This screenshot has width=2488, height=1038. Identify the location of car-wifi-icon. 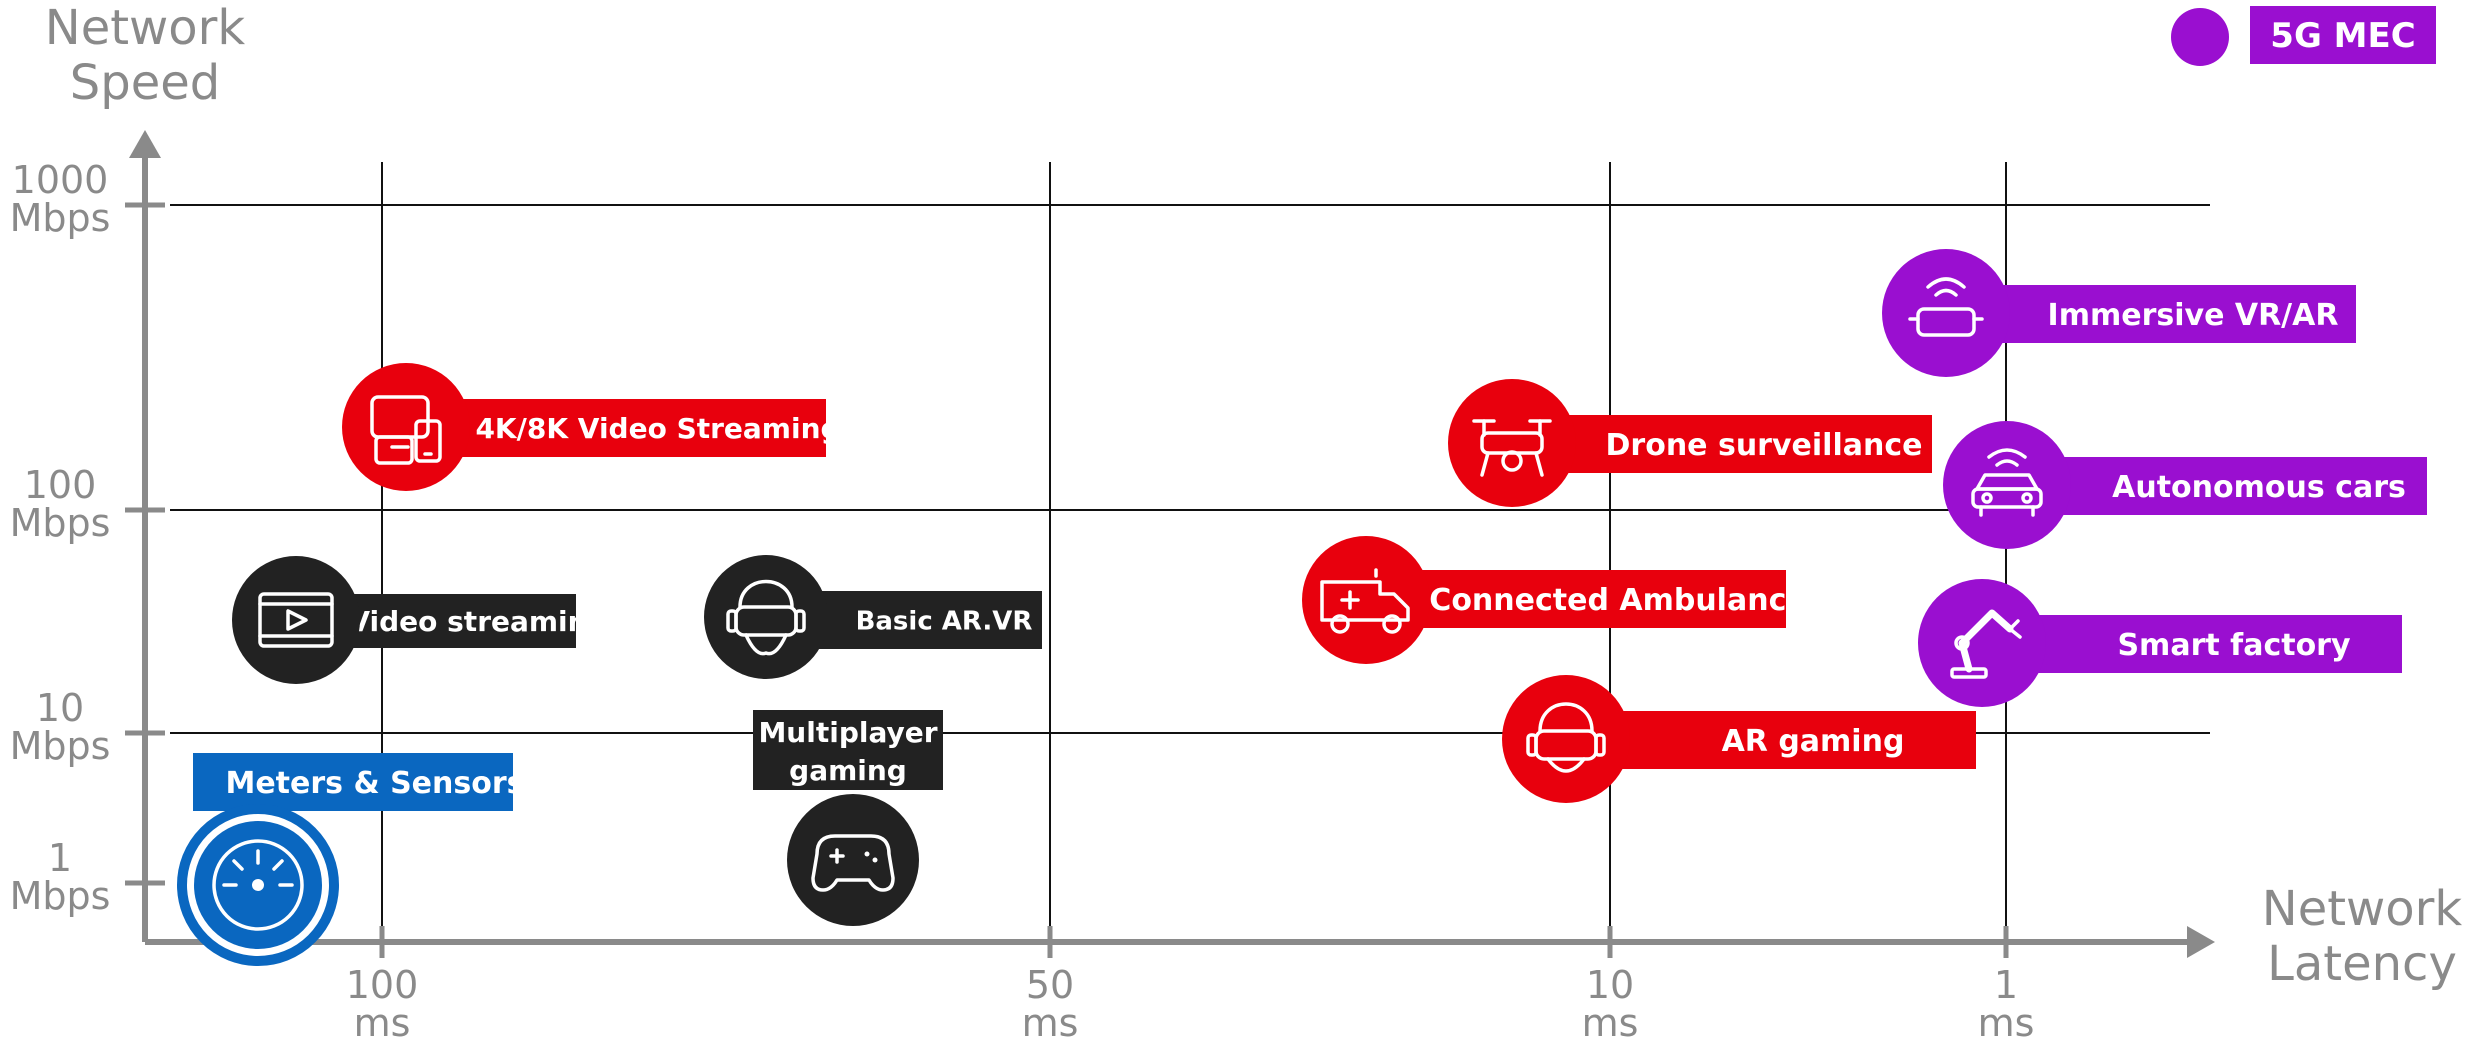
(2007, 482).